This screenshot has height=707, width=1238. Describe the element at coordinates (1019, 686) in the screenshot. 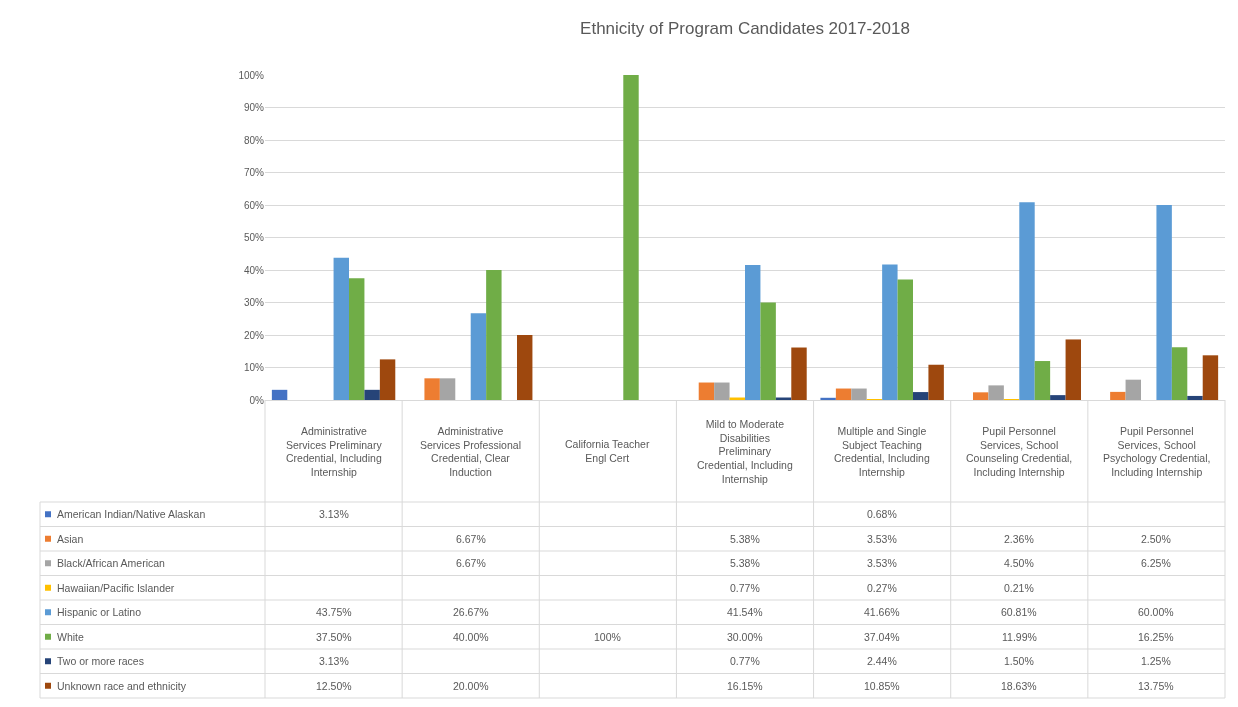

I see `data-label: 18.63%` at that location.